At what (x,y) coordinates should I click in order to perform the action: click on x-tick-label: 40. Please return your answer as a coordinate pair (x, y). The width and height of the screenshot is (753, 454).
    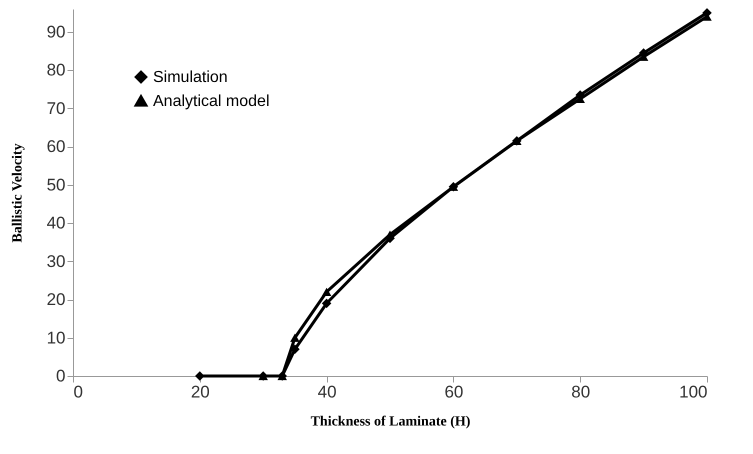
    Looking at the image, I should click on (327, 392).